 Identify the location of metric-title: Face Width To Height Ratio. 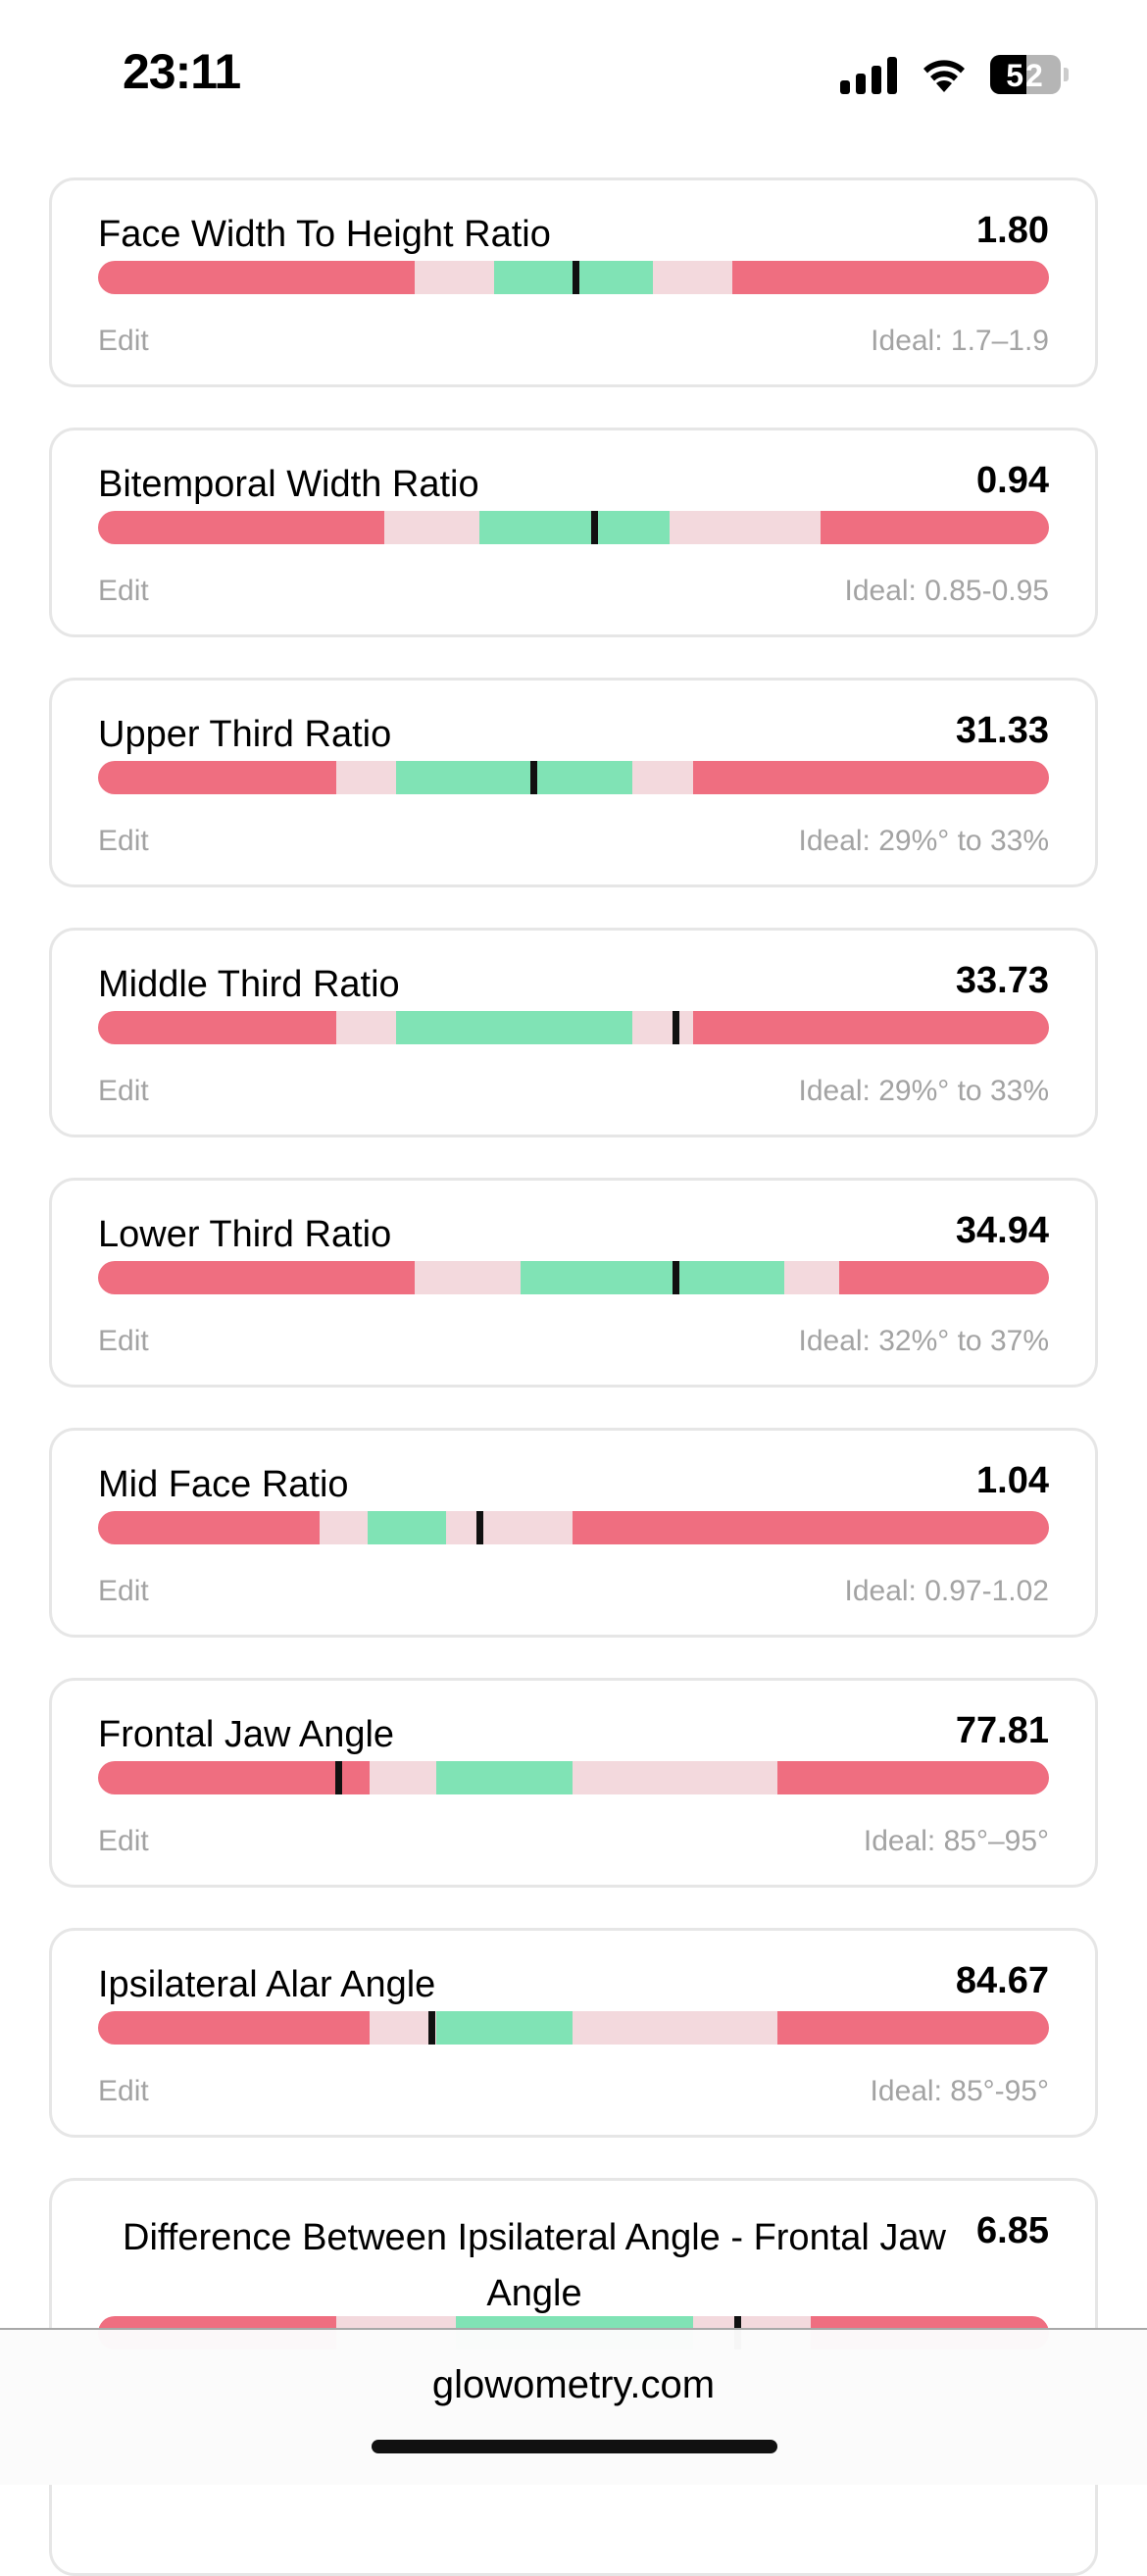
(324, 234).